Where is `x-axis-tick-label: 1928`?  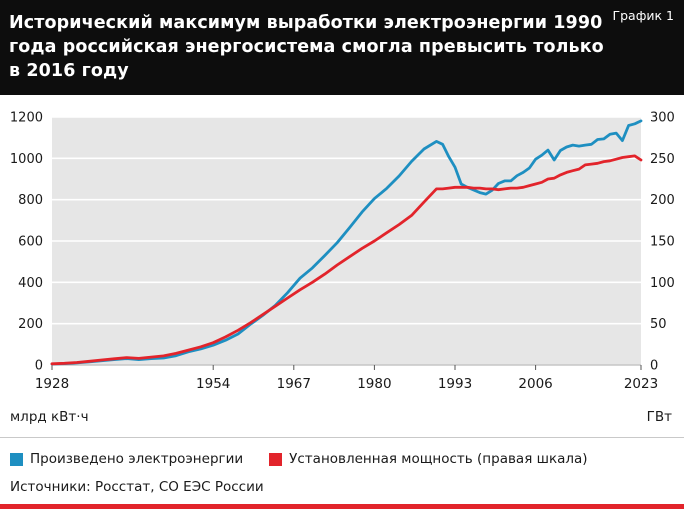 x-axis-tick-label: 1928 is located at coordinates (52, 384).